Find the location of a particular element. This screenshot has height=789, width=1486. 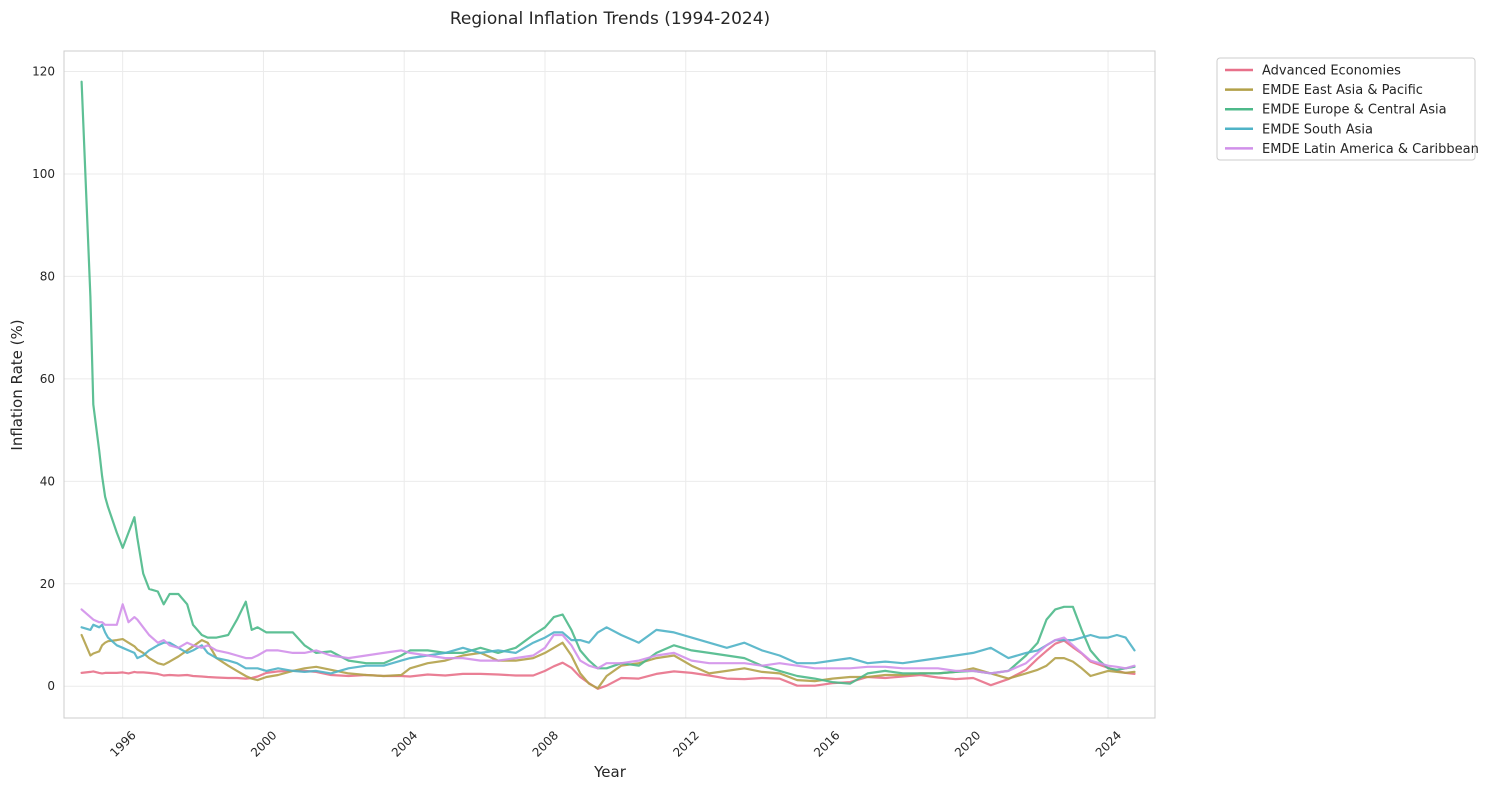

legend-entry: EMDE Europe & Central Asia is located at coordinates (1354, 110).